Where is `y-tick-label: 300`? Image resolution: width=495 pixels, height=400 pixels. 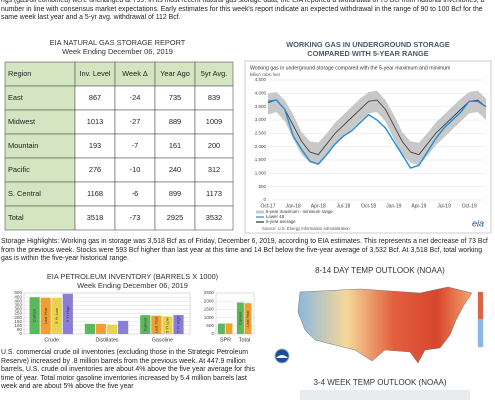 y-tick-label: 300 is located at coordinates (18, 309).